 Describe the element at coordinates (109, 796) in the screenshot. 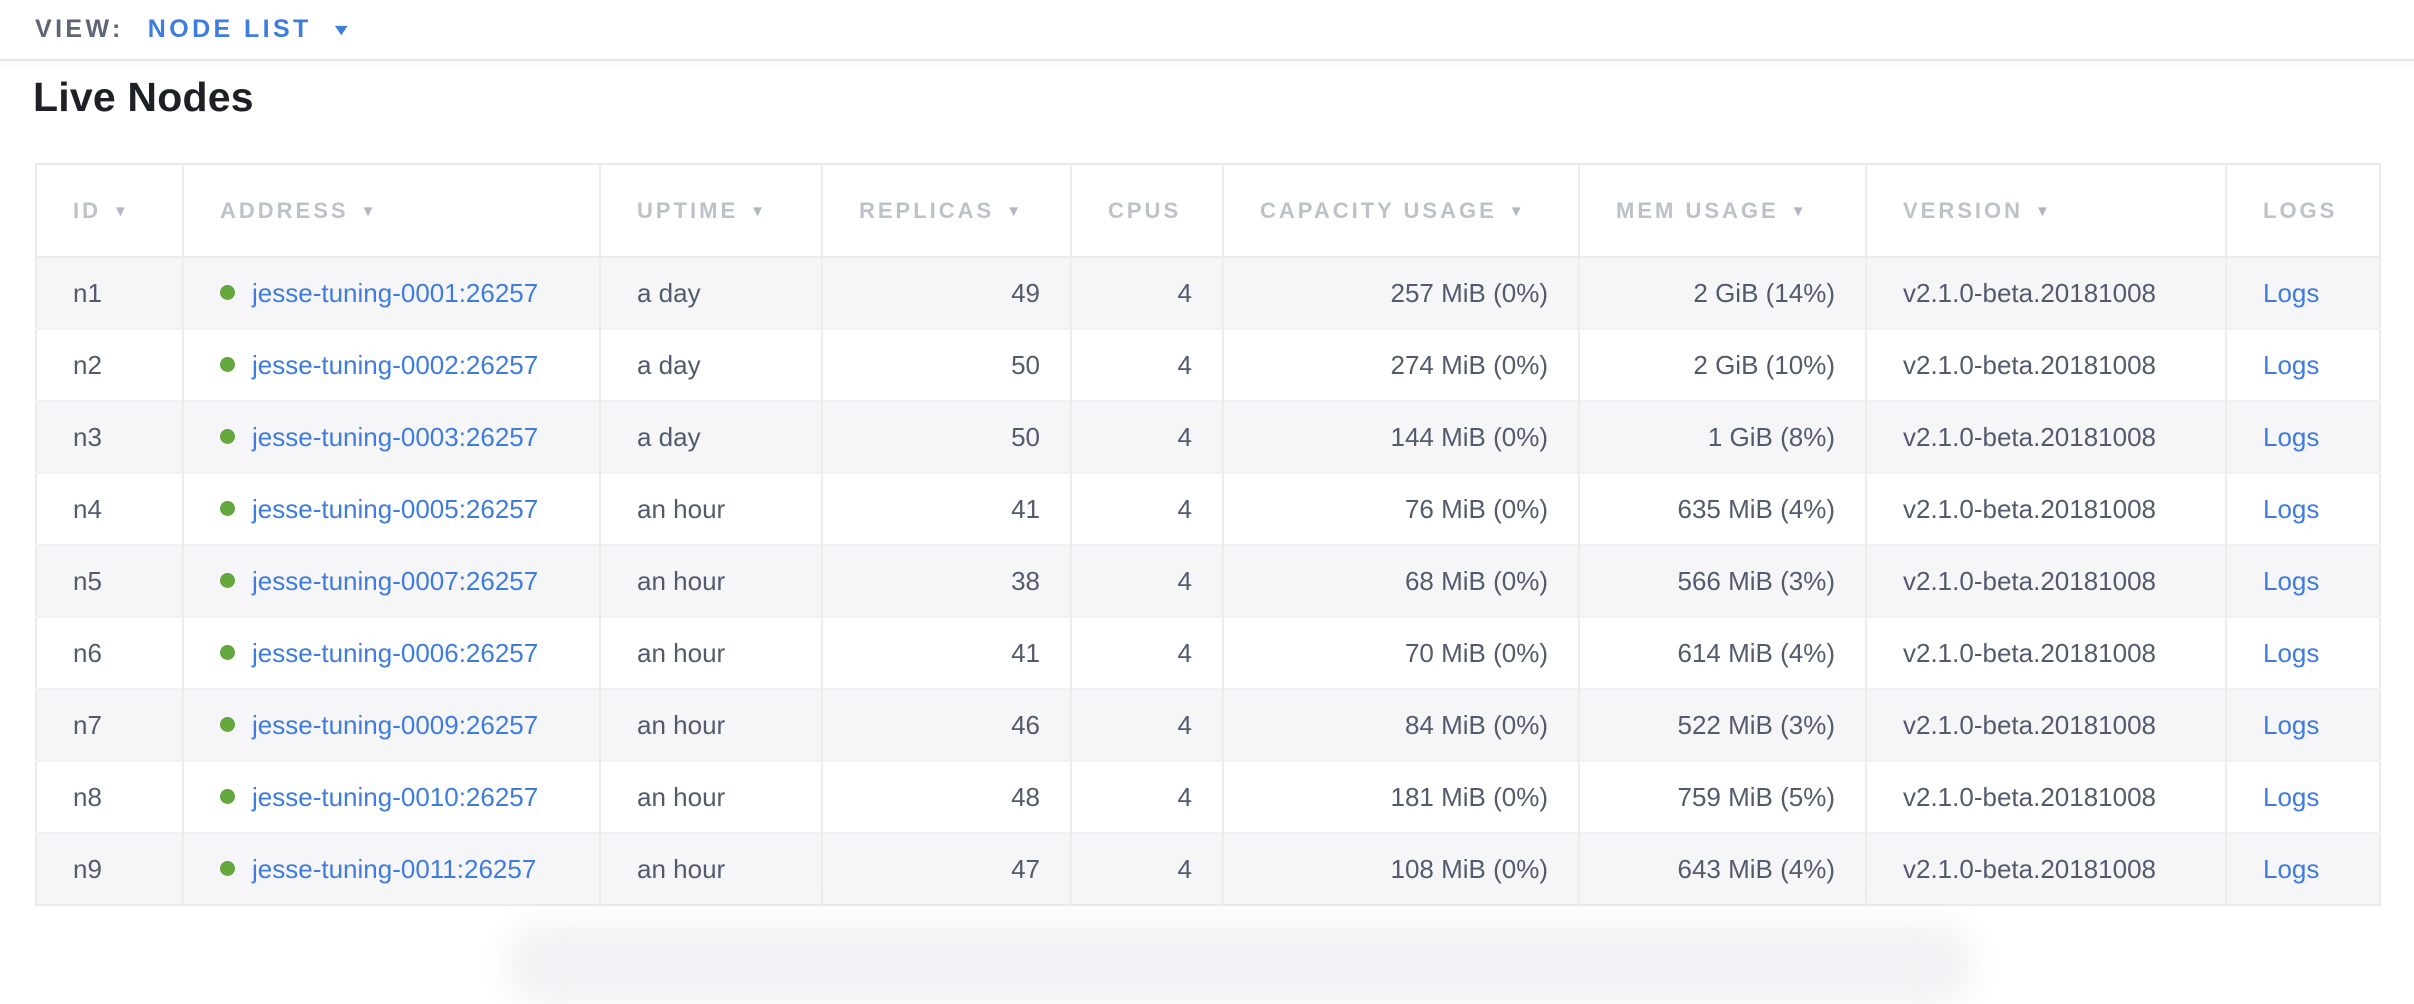

I see `id-cell: n8` at that location.